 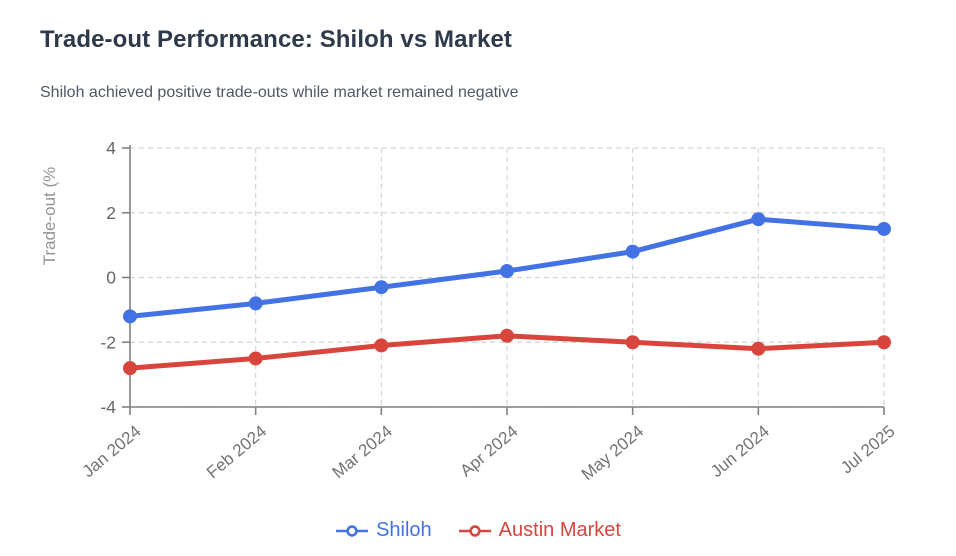 I want to click on svg-text: 2, so click(x=111, y=213).